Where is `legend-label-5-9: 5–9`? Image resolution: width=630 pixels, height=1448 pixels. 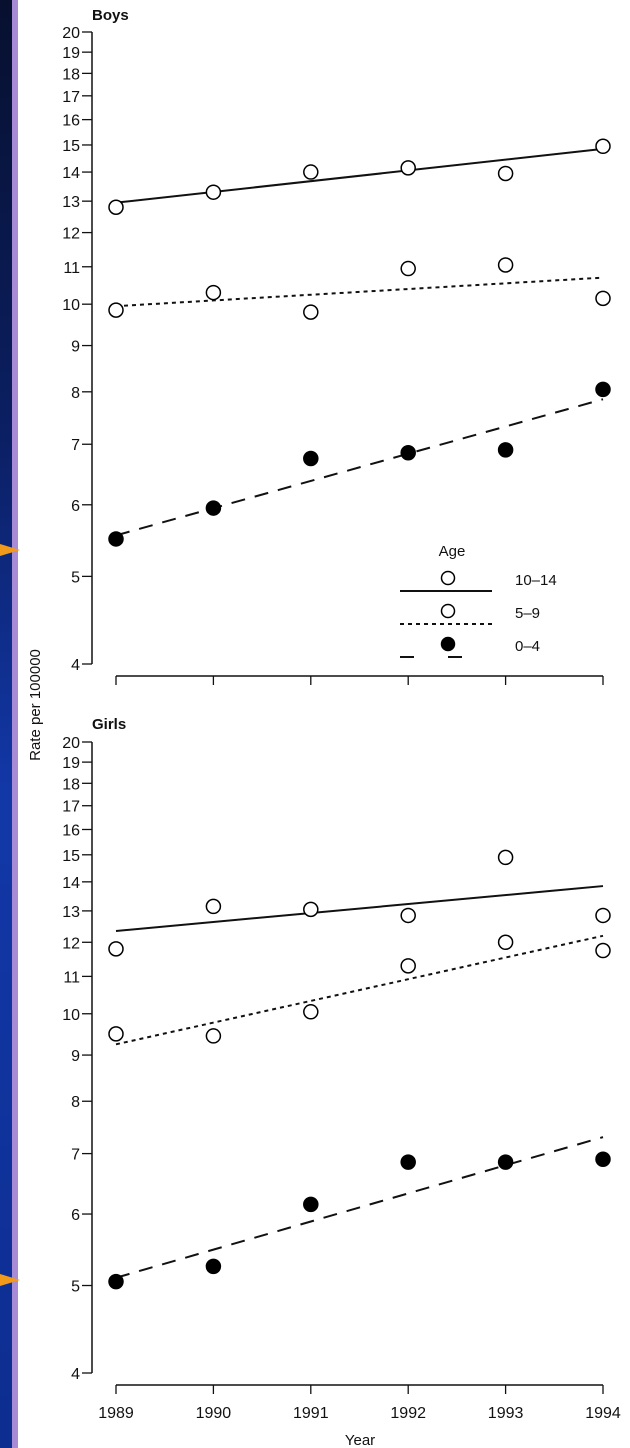
legend-label-5-9: 5–9 is located at coordinates (527, 613).